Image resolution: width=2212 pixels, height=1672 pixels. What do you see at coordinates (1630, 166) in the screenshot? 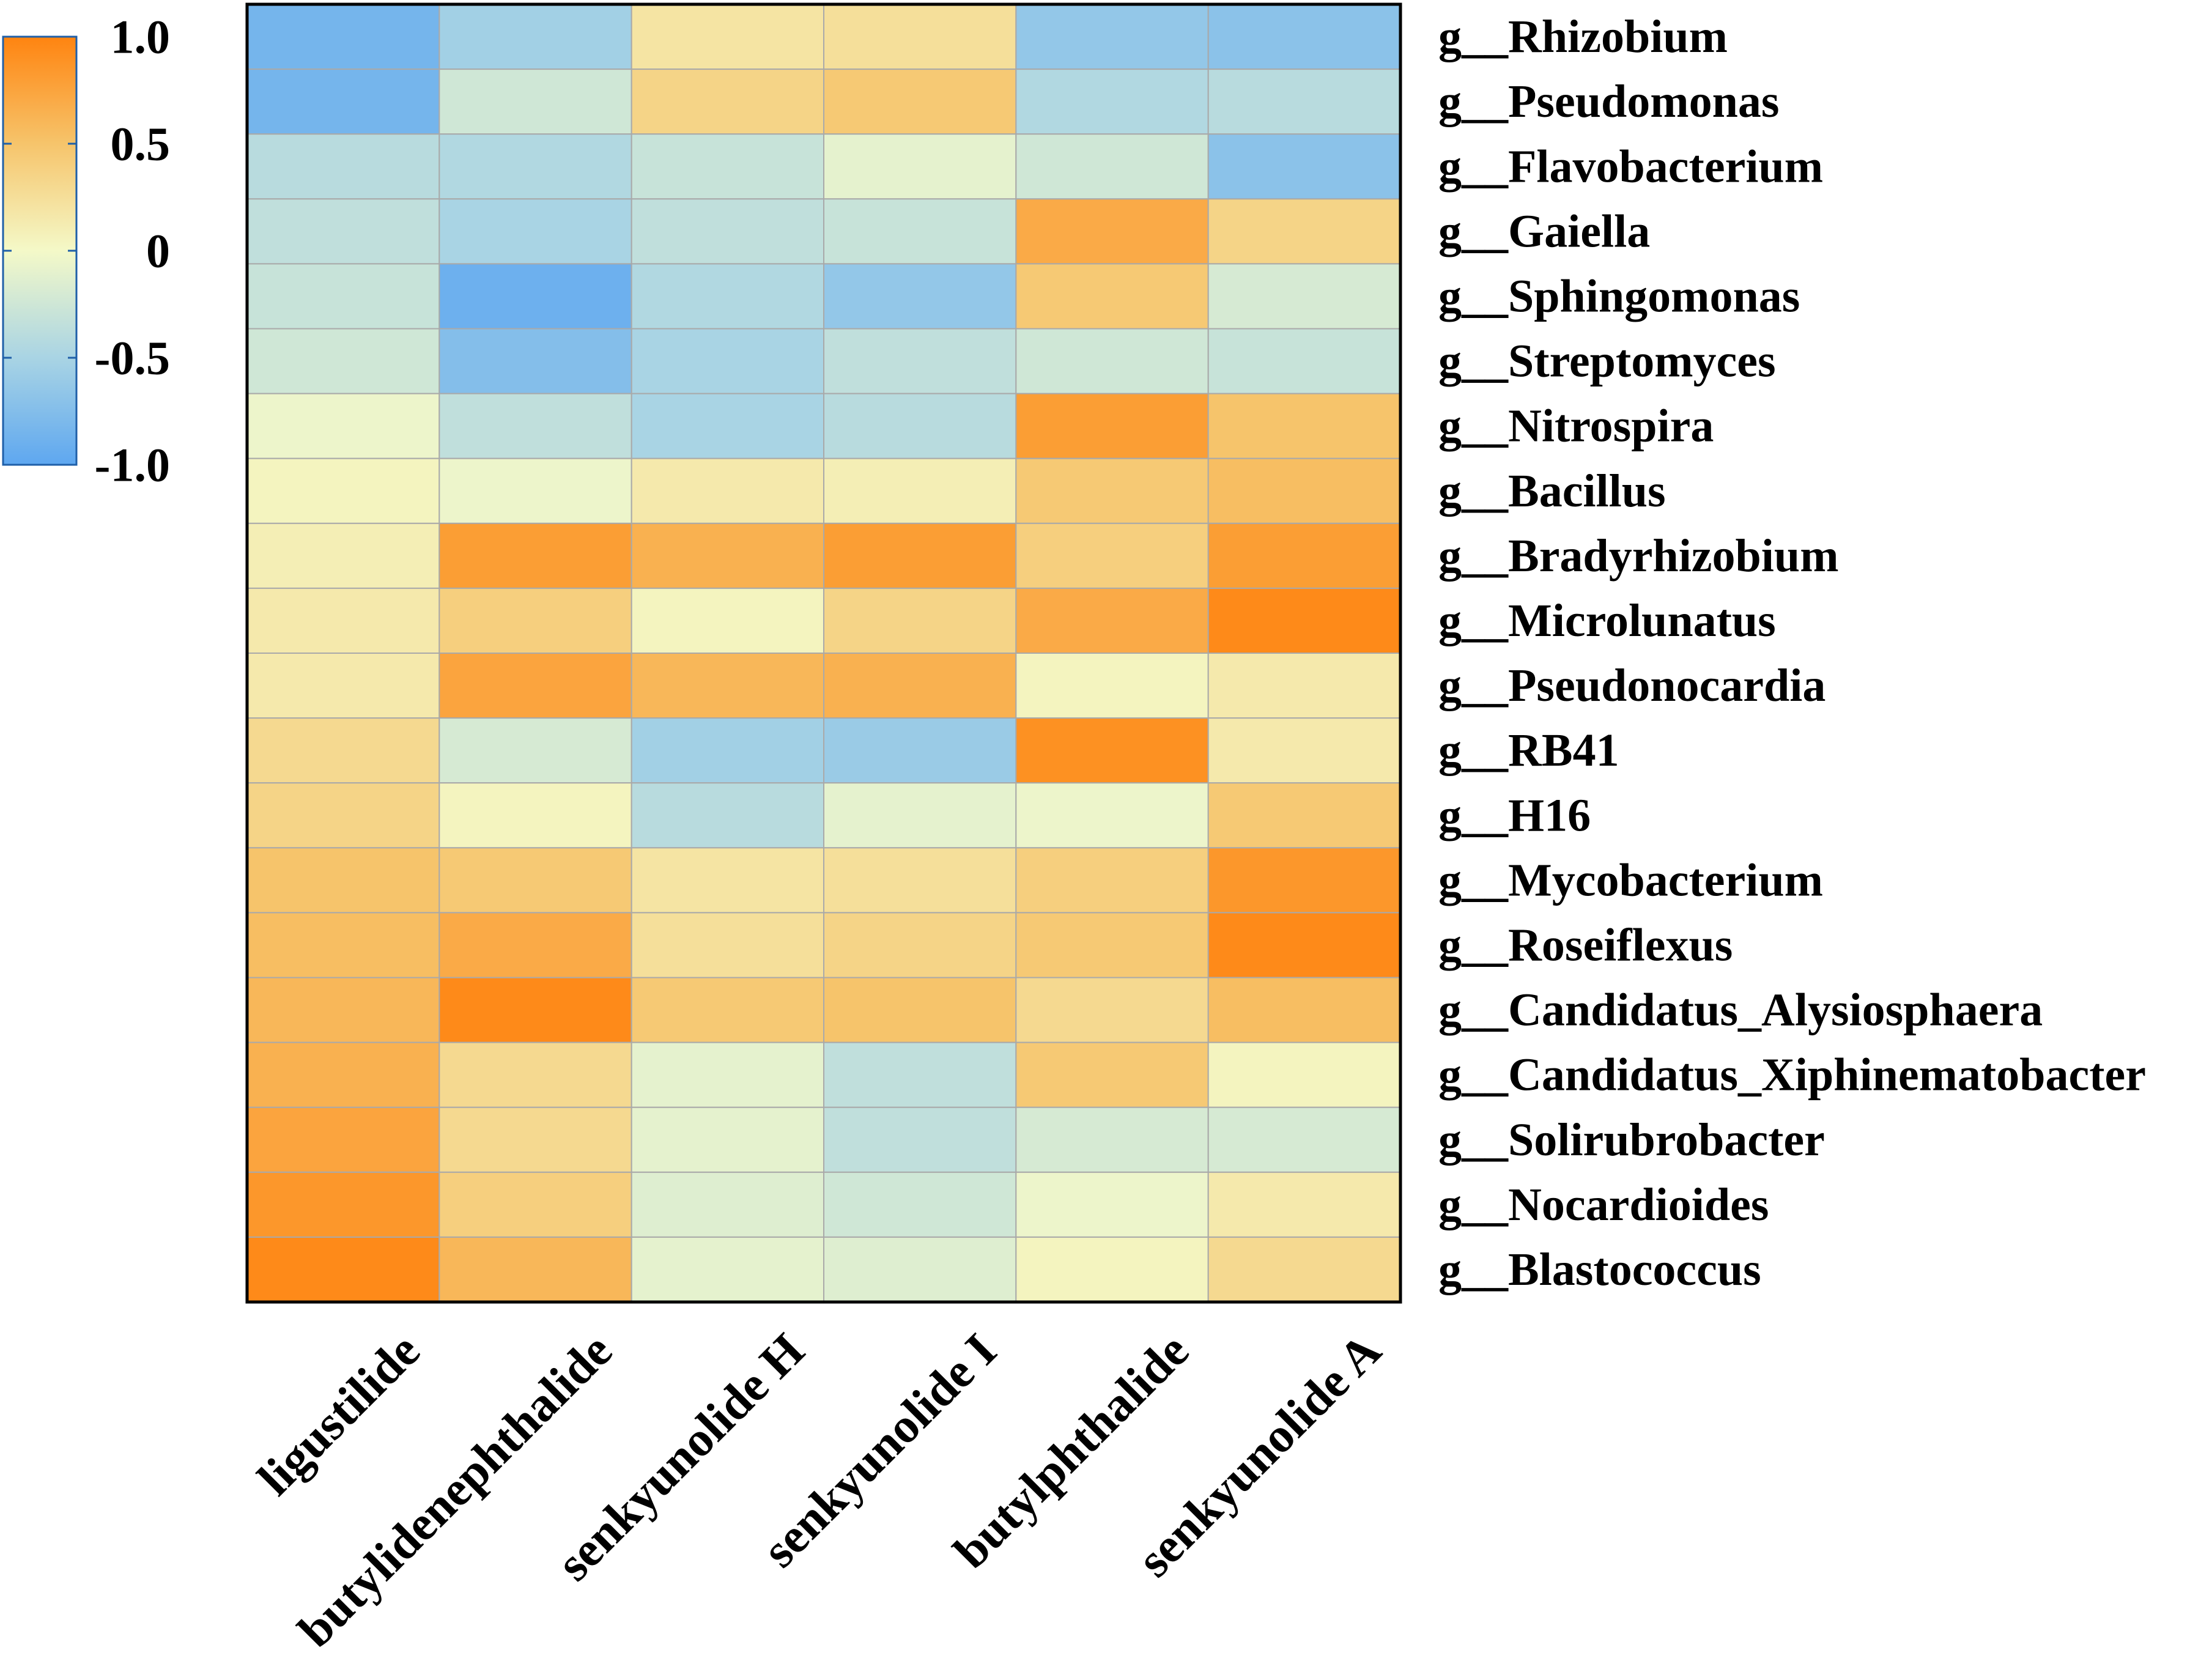
I see `row-label: g__Flavobacterium` at bounding box center [1630, 166].